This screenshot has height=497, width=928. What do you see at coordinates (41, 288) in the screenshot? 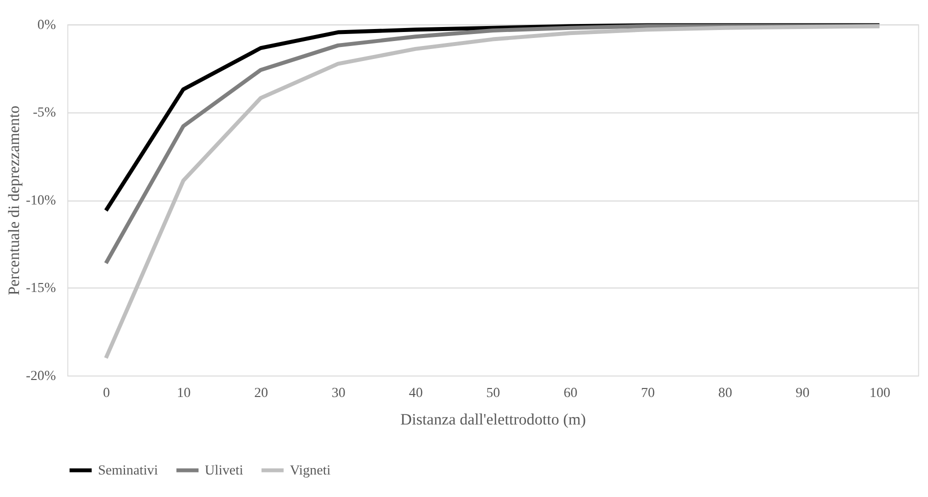
I see `y-tick-label: -15%` at bounding box center [41, 288].